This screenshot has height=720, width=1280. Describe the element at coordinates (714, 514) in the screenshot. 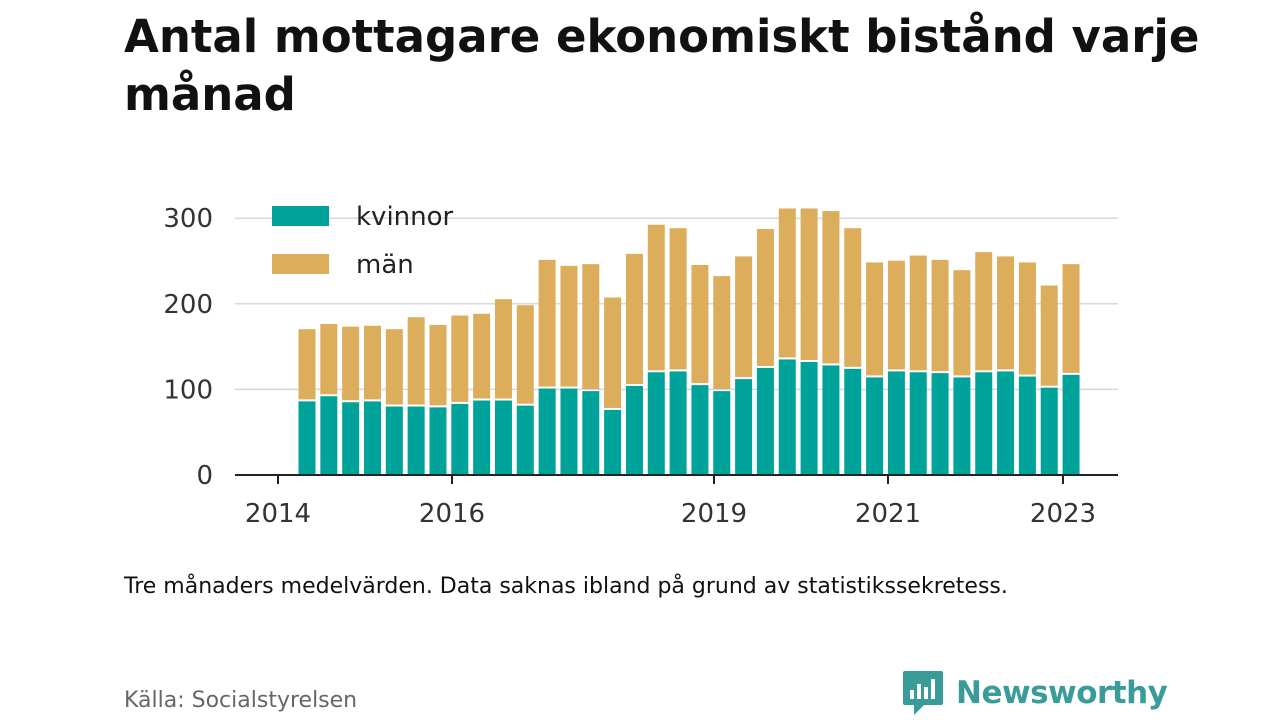

I see `x-tick-label: 2019` at that location.